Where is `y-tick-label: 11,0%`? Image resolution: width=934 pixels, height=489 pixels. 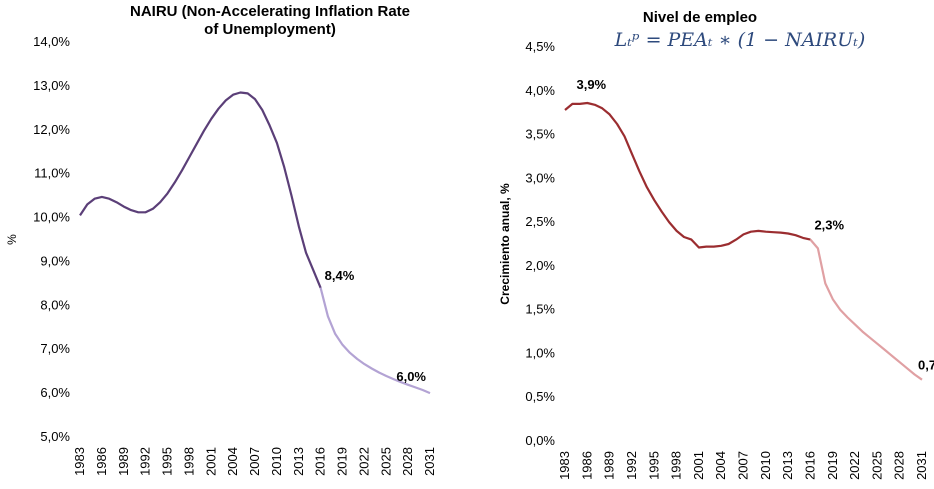
y-tick-label: 11,0% is located at coordinates (52, 173).